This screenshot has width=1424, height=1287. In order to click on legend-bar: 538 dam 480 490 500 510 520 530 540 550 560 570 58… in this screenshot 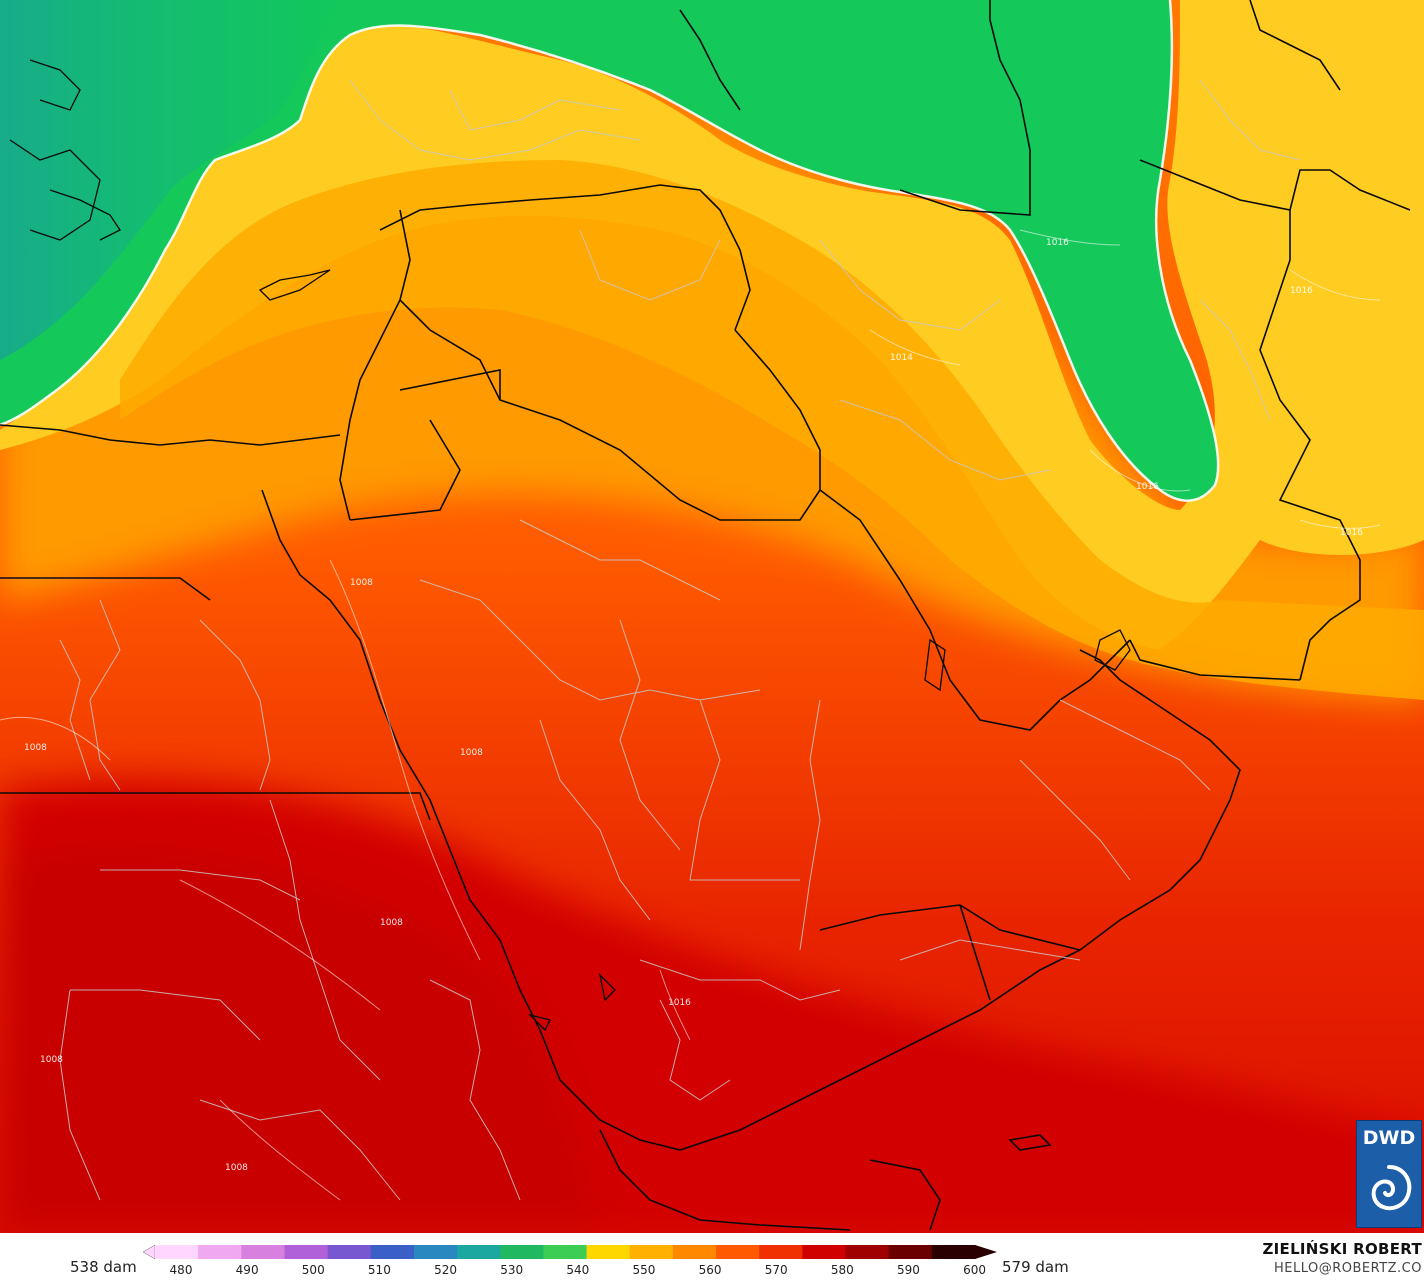, I will do `click(712, 1260)`.